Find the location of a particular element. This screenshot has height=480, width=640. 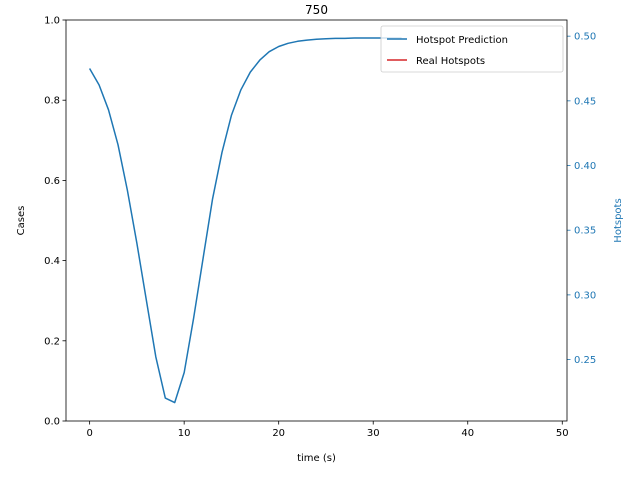

y-axis-label: Cases is located at coordinates (21, 221).